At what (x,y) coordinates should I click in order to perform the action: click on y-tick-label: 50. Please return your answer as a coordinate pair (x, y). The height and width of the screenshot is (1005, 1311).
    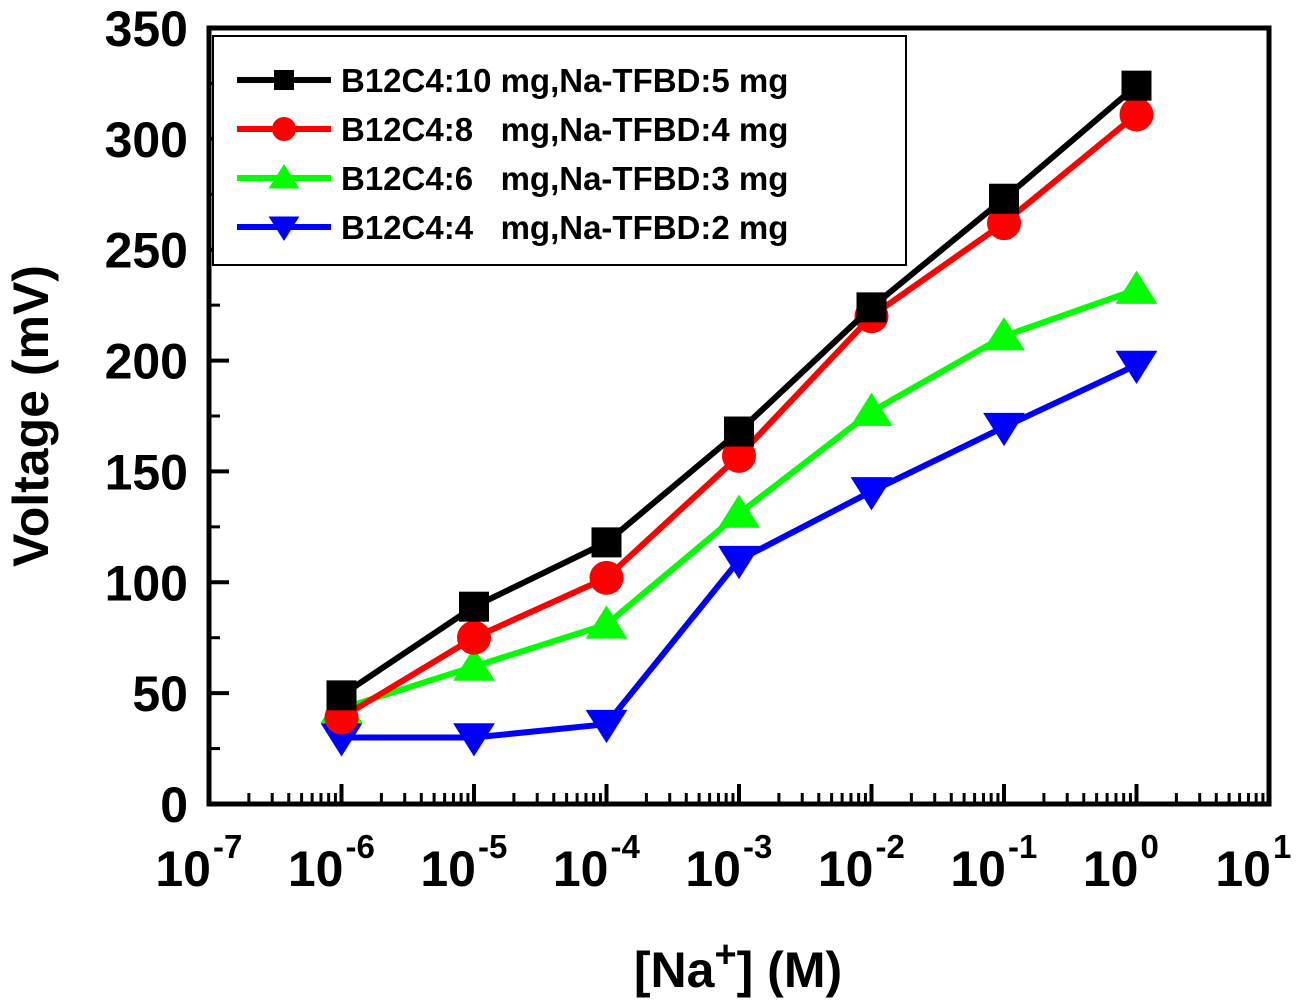
    Looking at the image, I should click on (160, 694).